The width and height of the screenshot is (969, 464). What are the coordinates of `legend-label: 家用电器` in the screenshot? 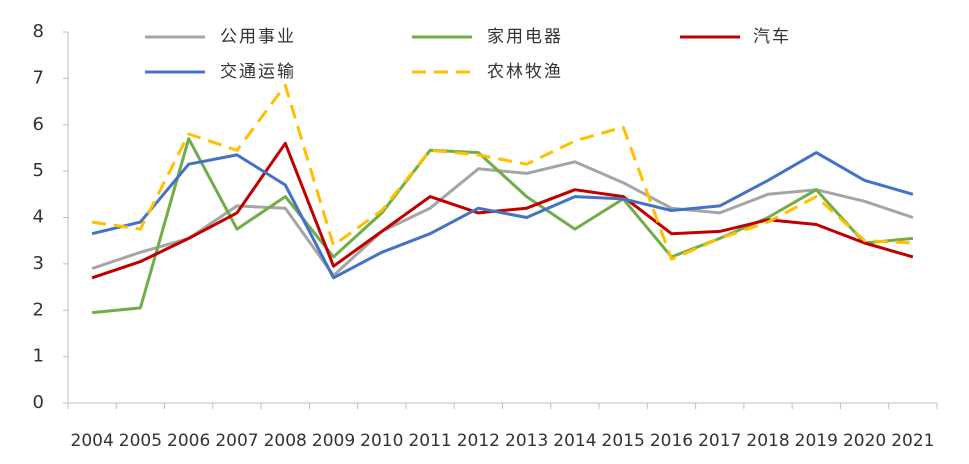 It's located at (525, 37).